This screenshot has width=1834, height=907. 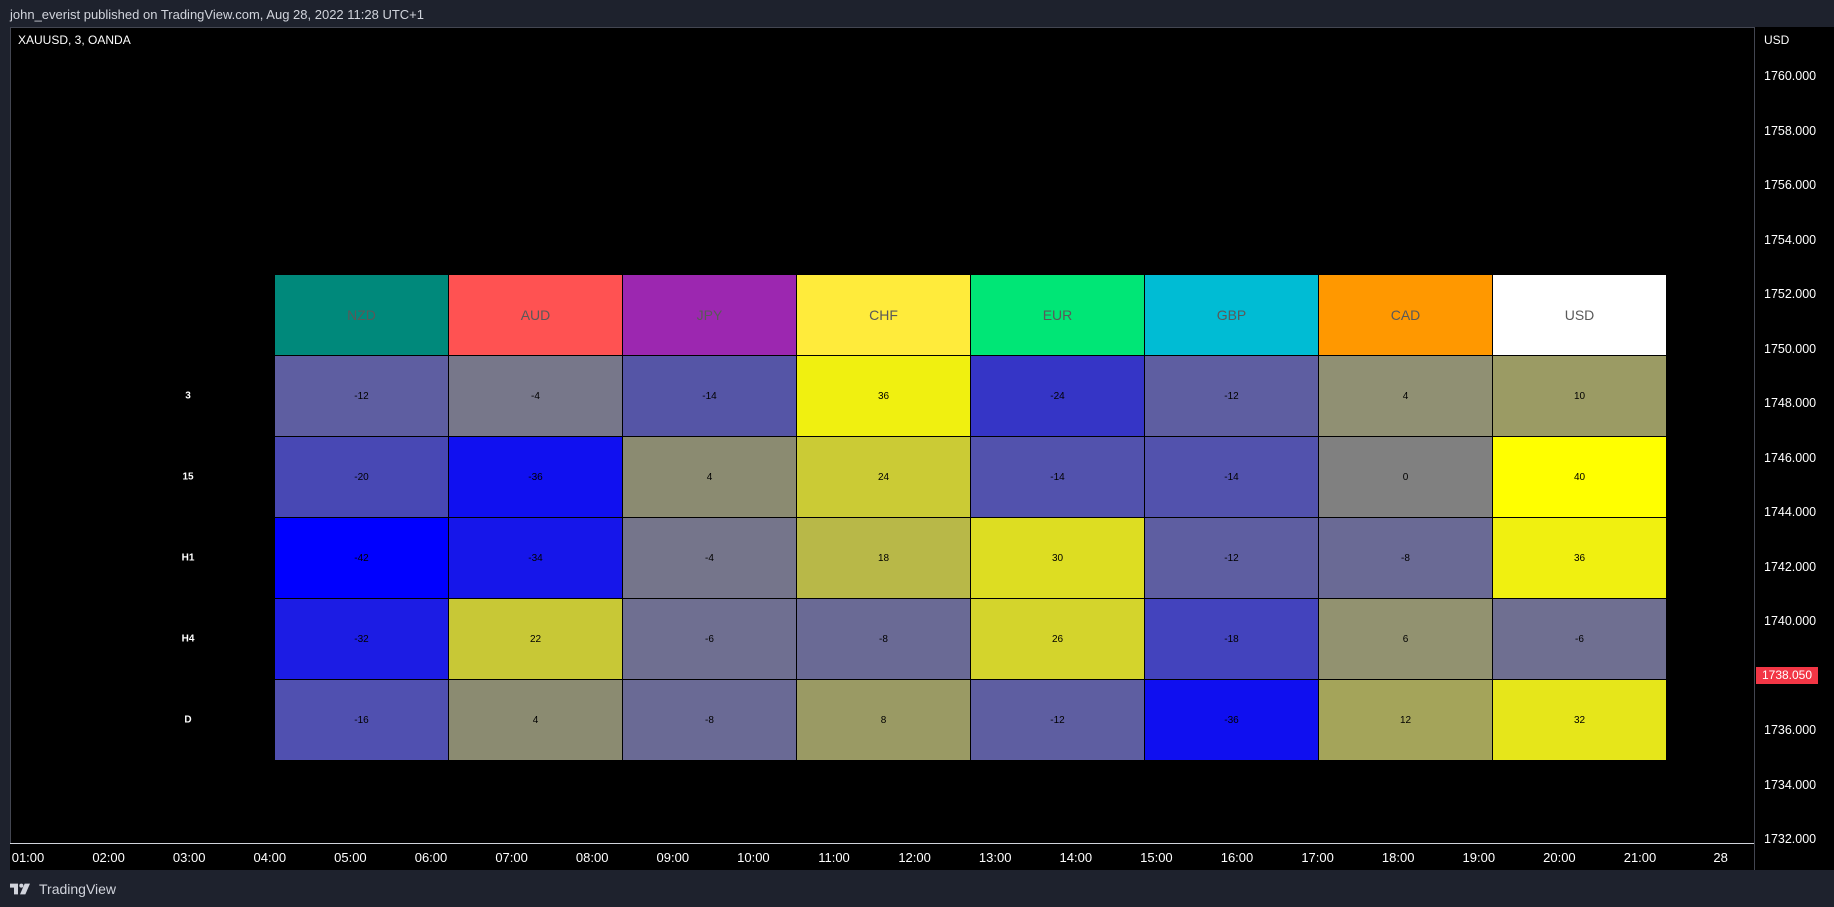 What do you see at coordinates (673, 857) in the screenshot?
I see `time-label: 09:00` at bounding box center [673, 857].